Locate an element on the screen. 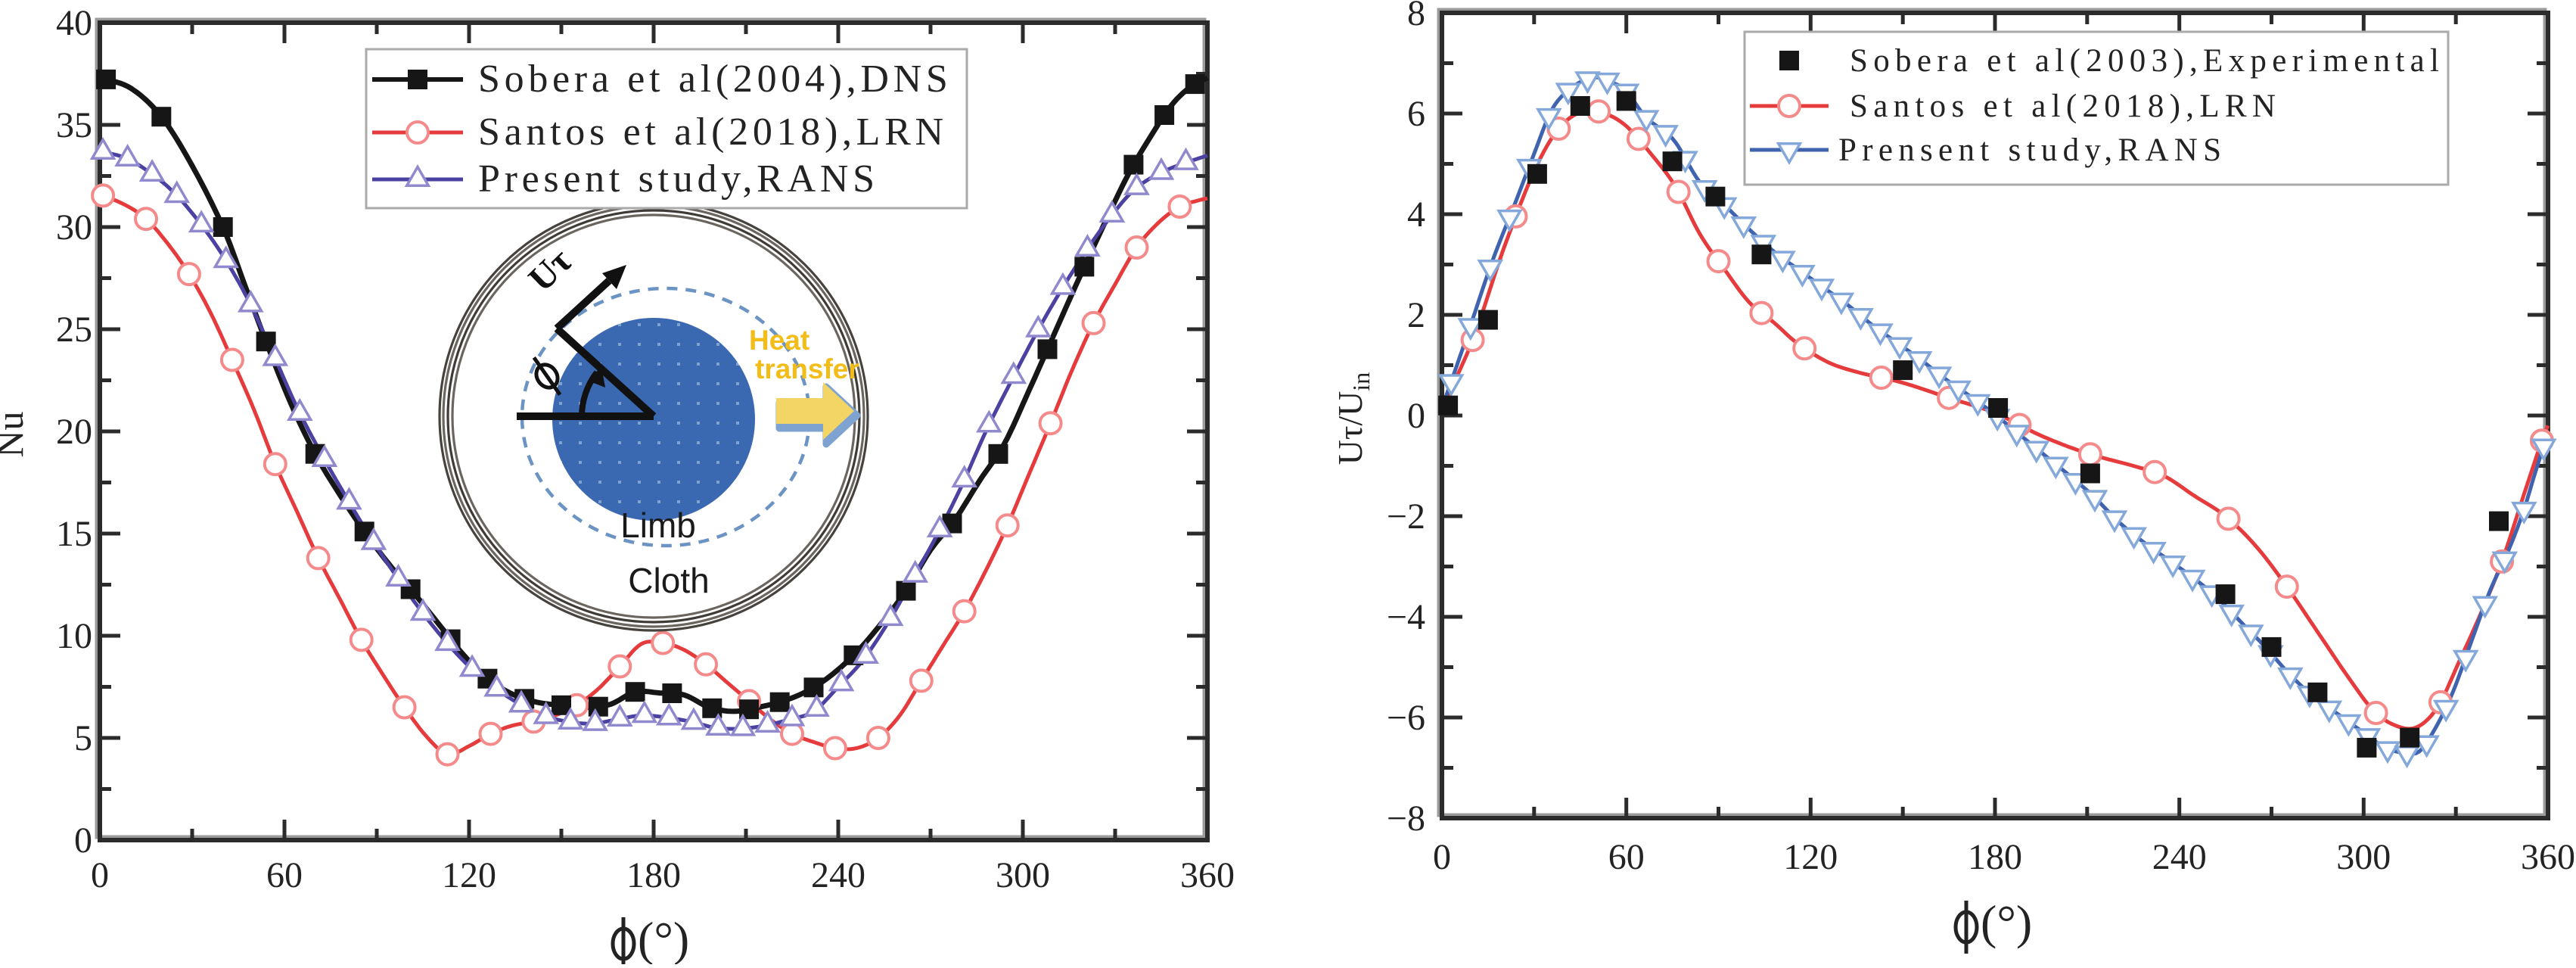 The image size is (2576, 968). svg-text:Sobera et al(2003),Experimenta: Sobera et al(2003),Experimental is located at coordinates (2147, 61).